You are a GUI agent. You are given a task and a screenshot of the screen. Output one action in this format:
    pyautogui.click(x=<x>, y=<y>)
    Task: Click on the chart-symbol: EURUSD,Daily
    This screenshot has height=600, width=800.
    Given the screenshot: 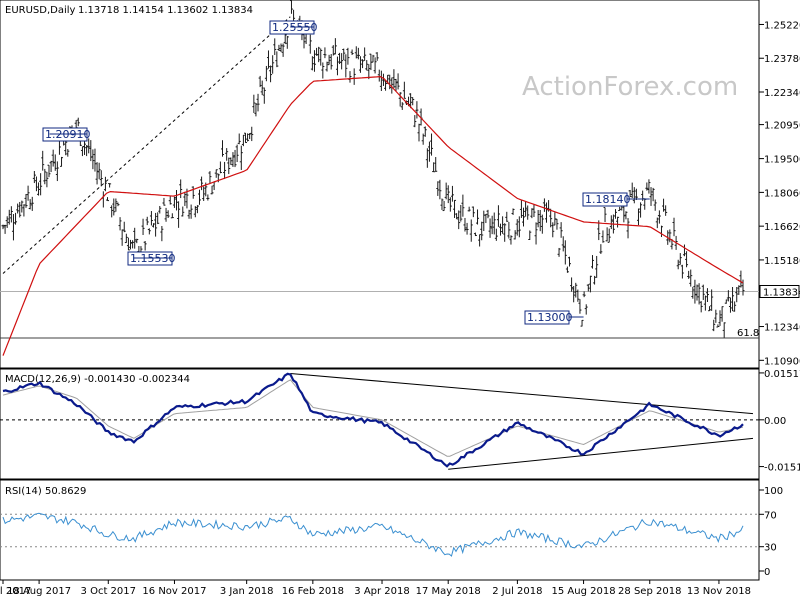 What is the action you would take?
    pyautogui.click(x=40, y=10)
    